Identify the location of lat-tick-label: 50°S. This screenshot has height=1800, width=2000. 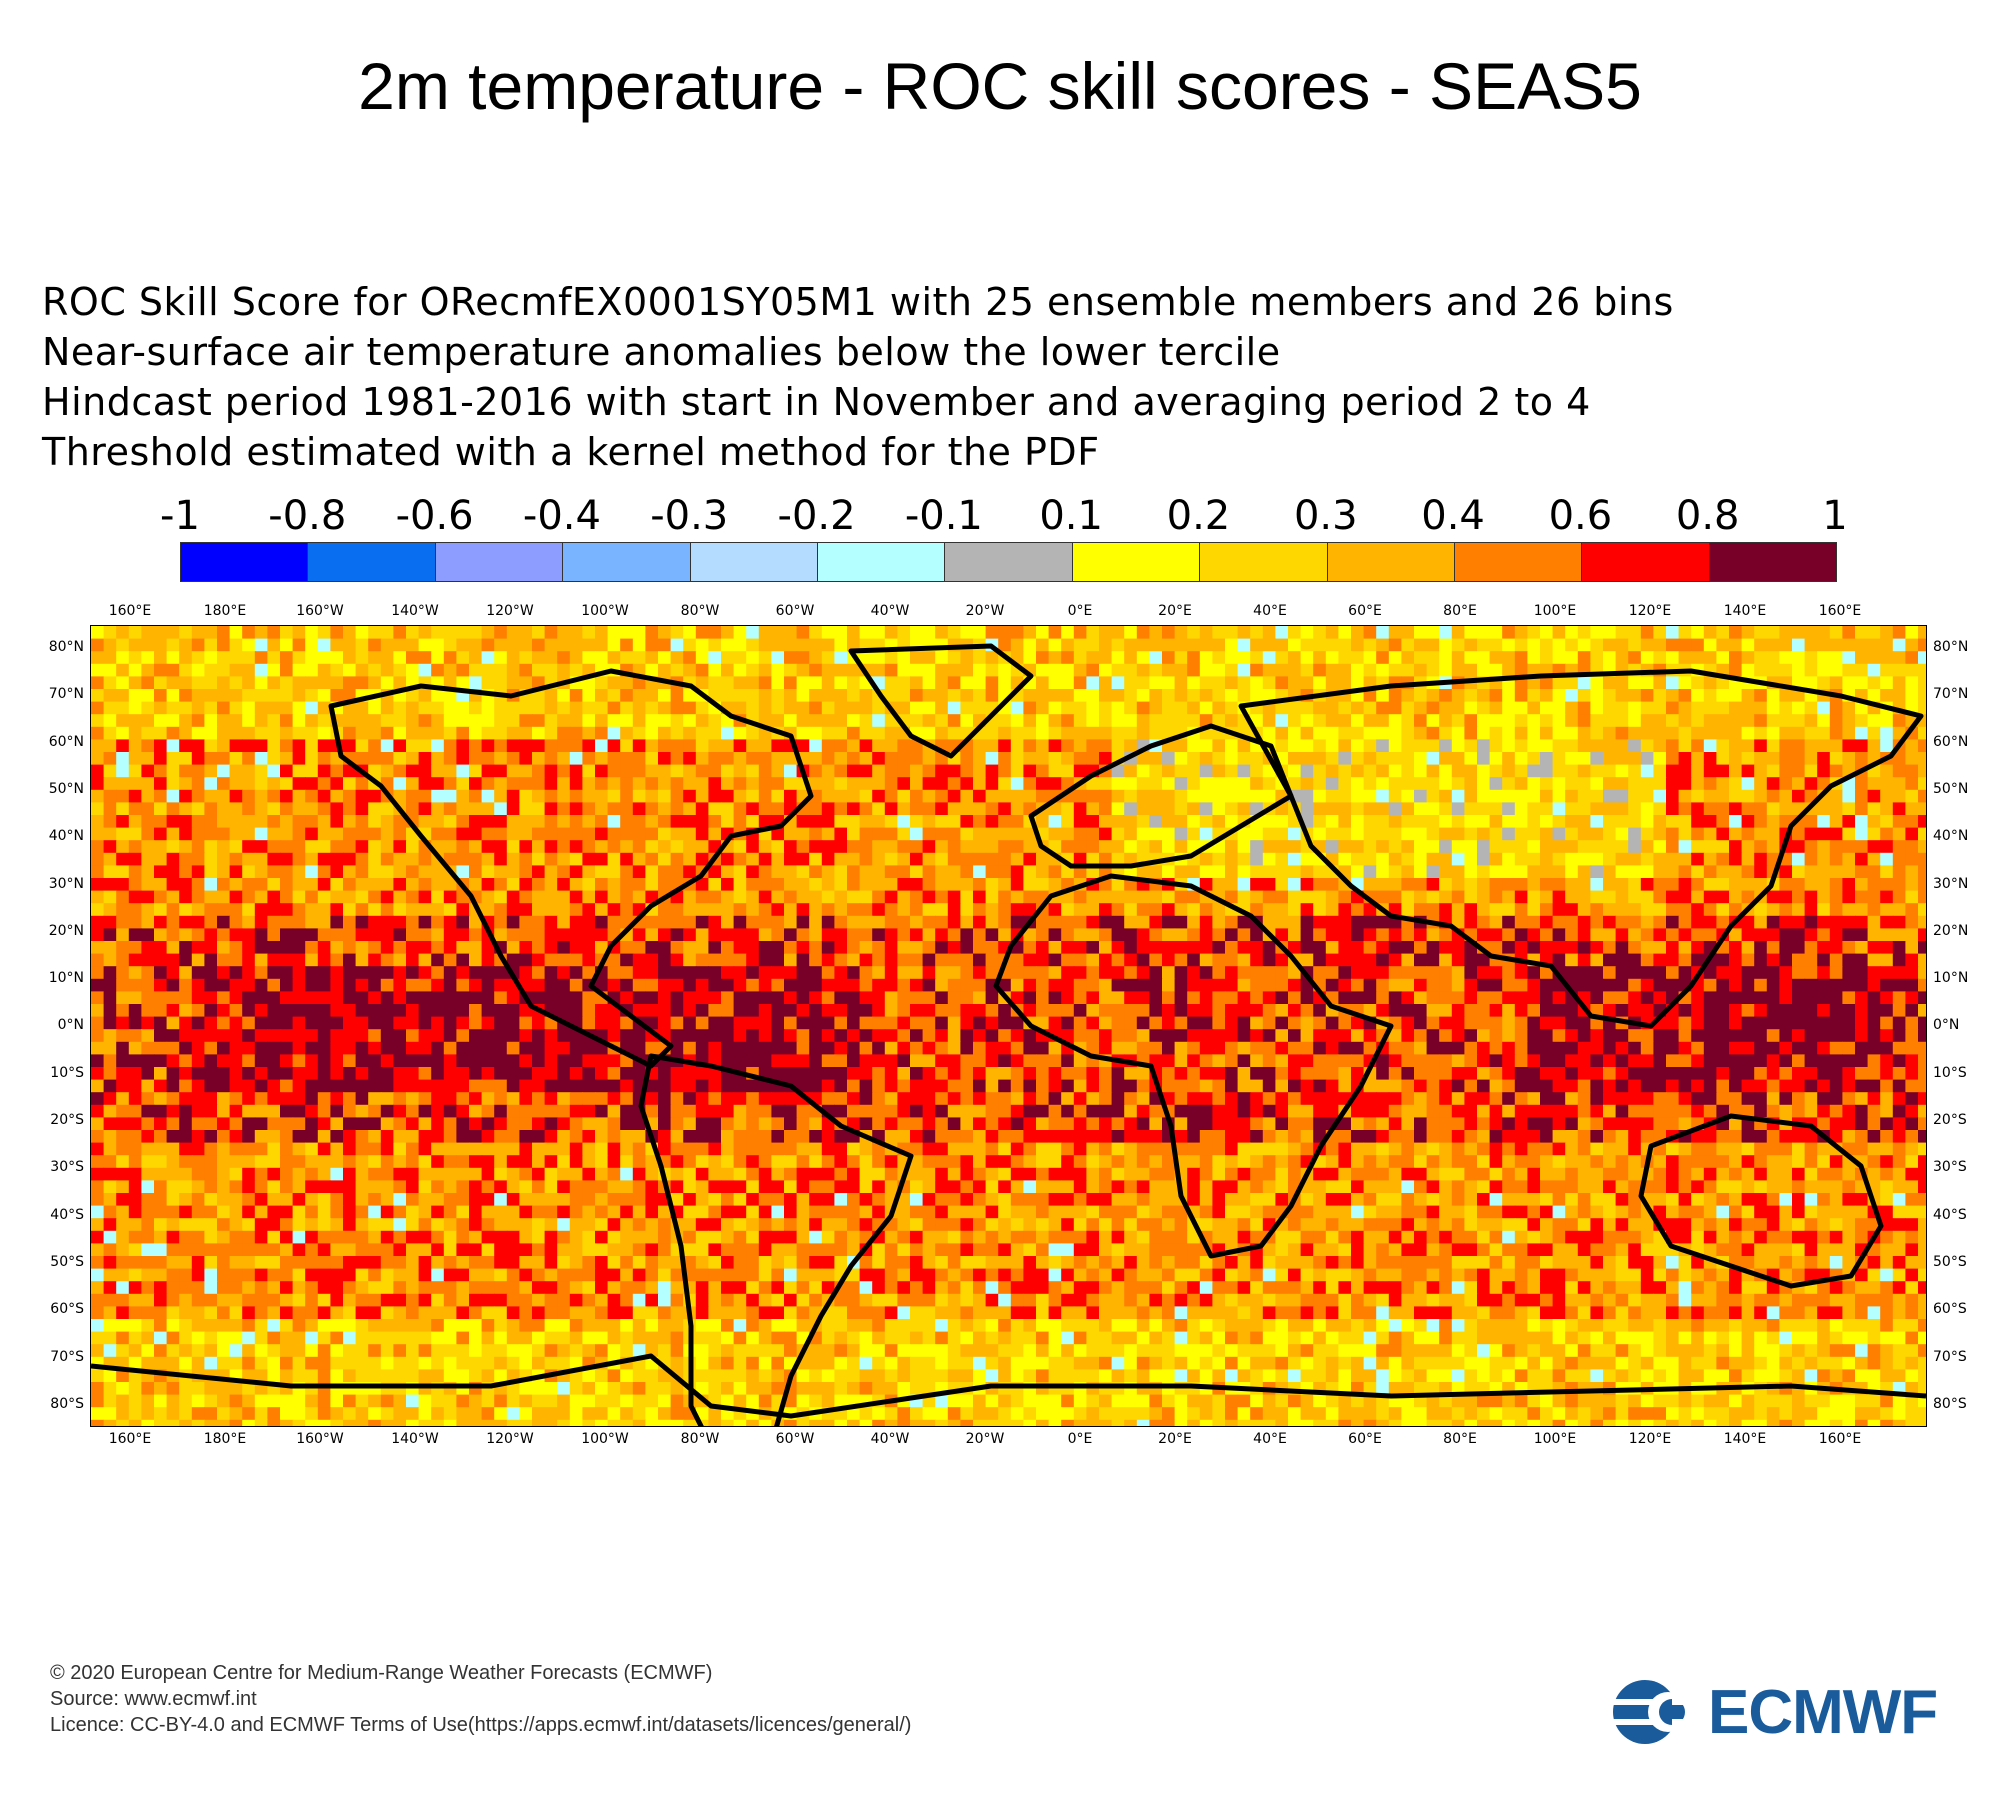
(1950, 1261).